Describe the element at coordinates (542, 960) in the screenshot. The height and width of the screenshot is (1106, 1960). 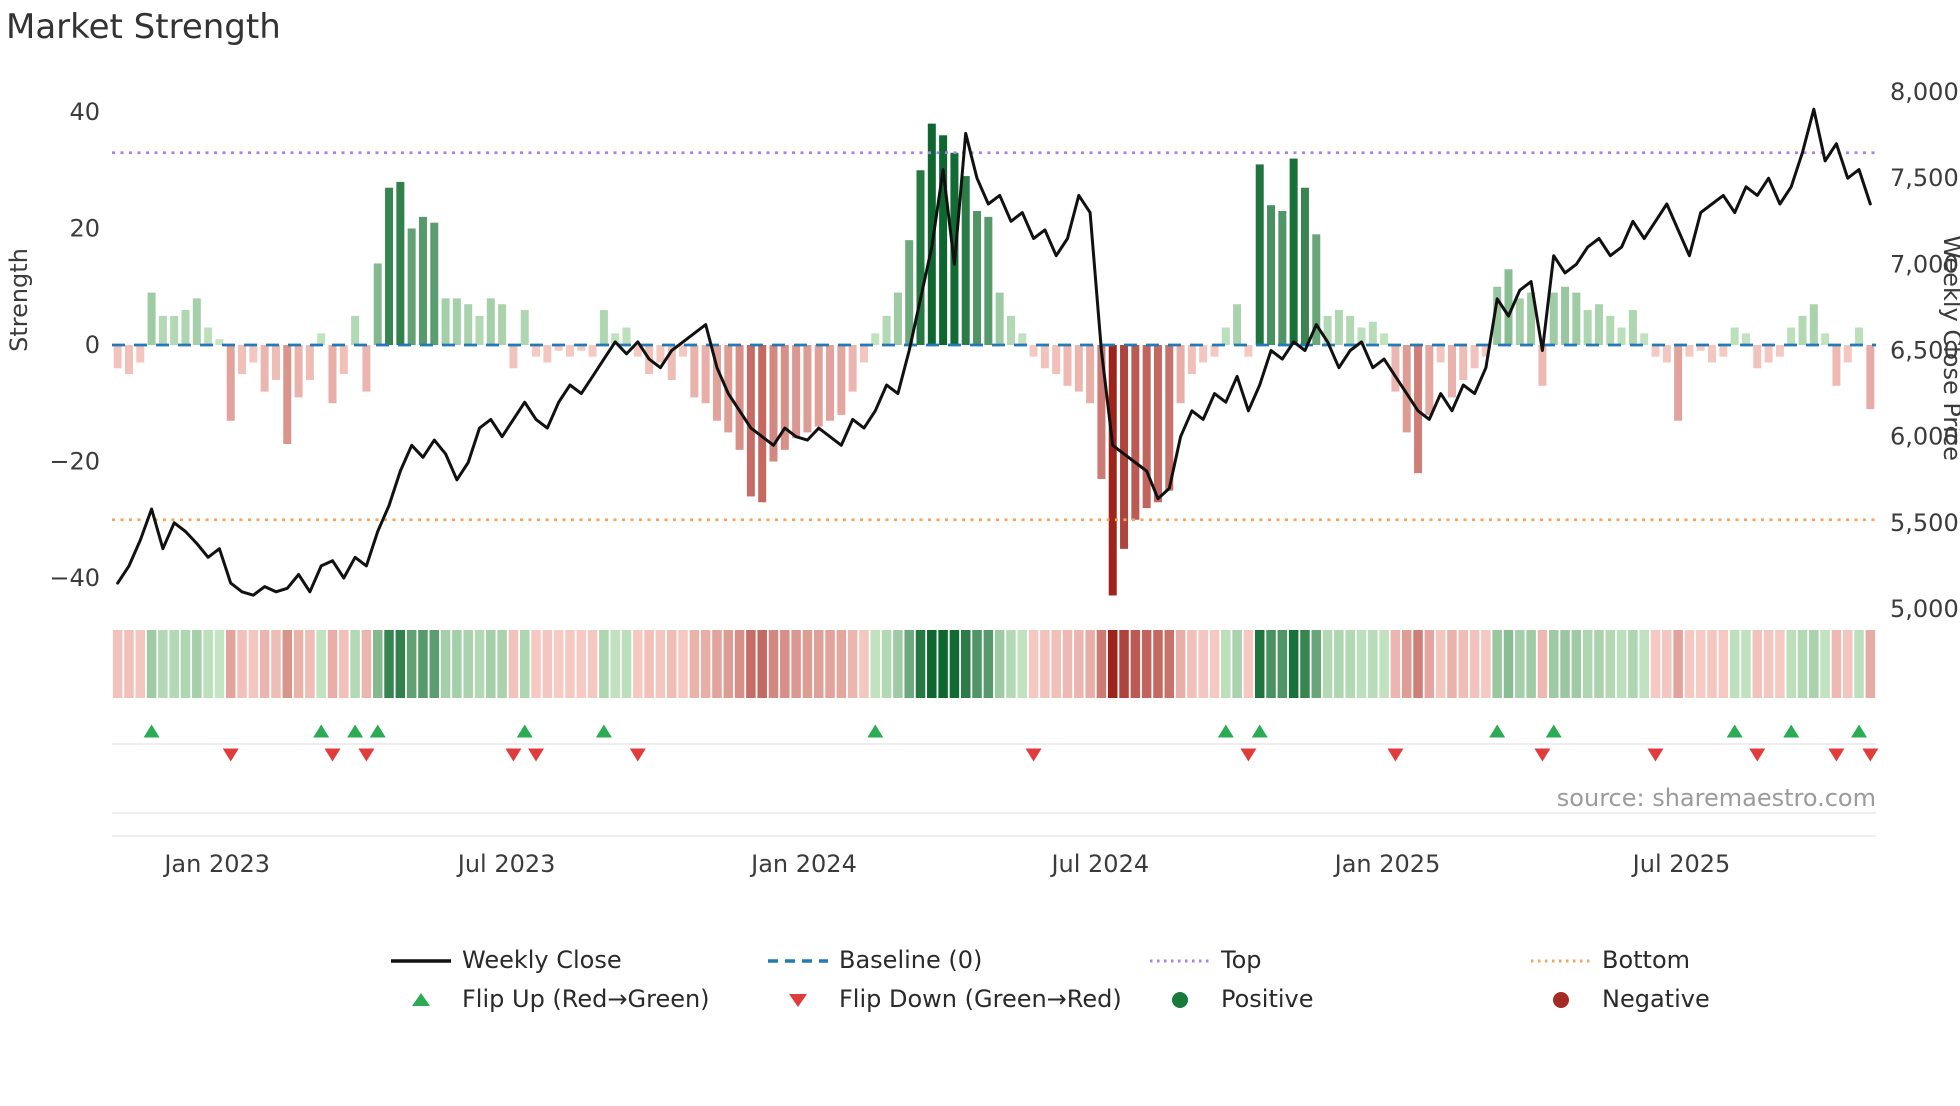
I see `legend-label-weekly-close: Weekly Close` at that location.